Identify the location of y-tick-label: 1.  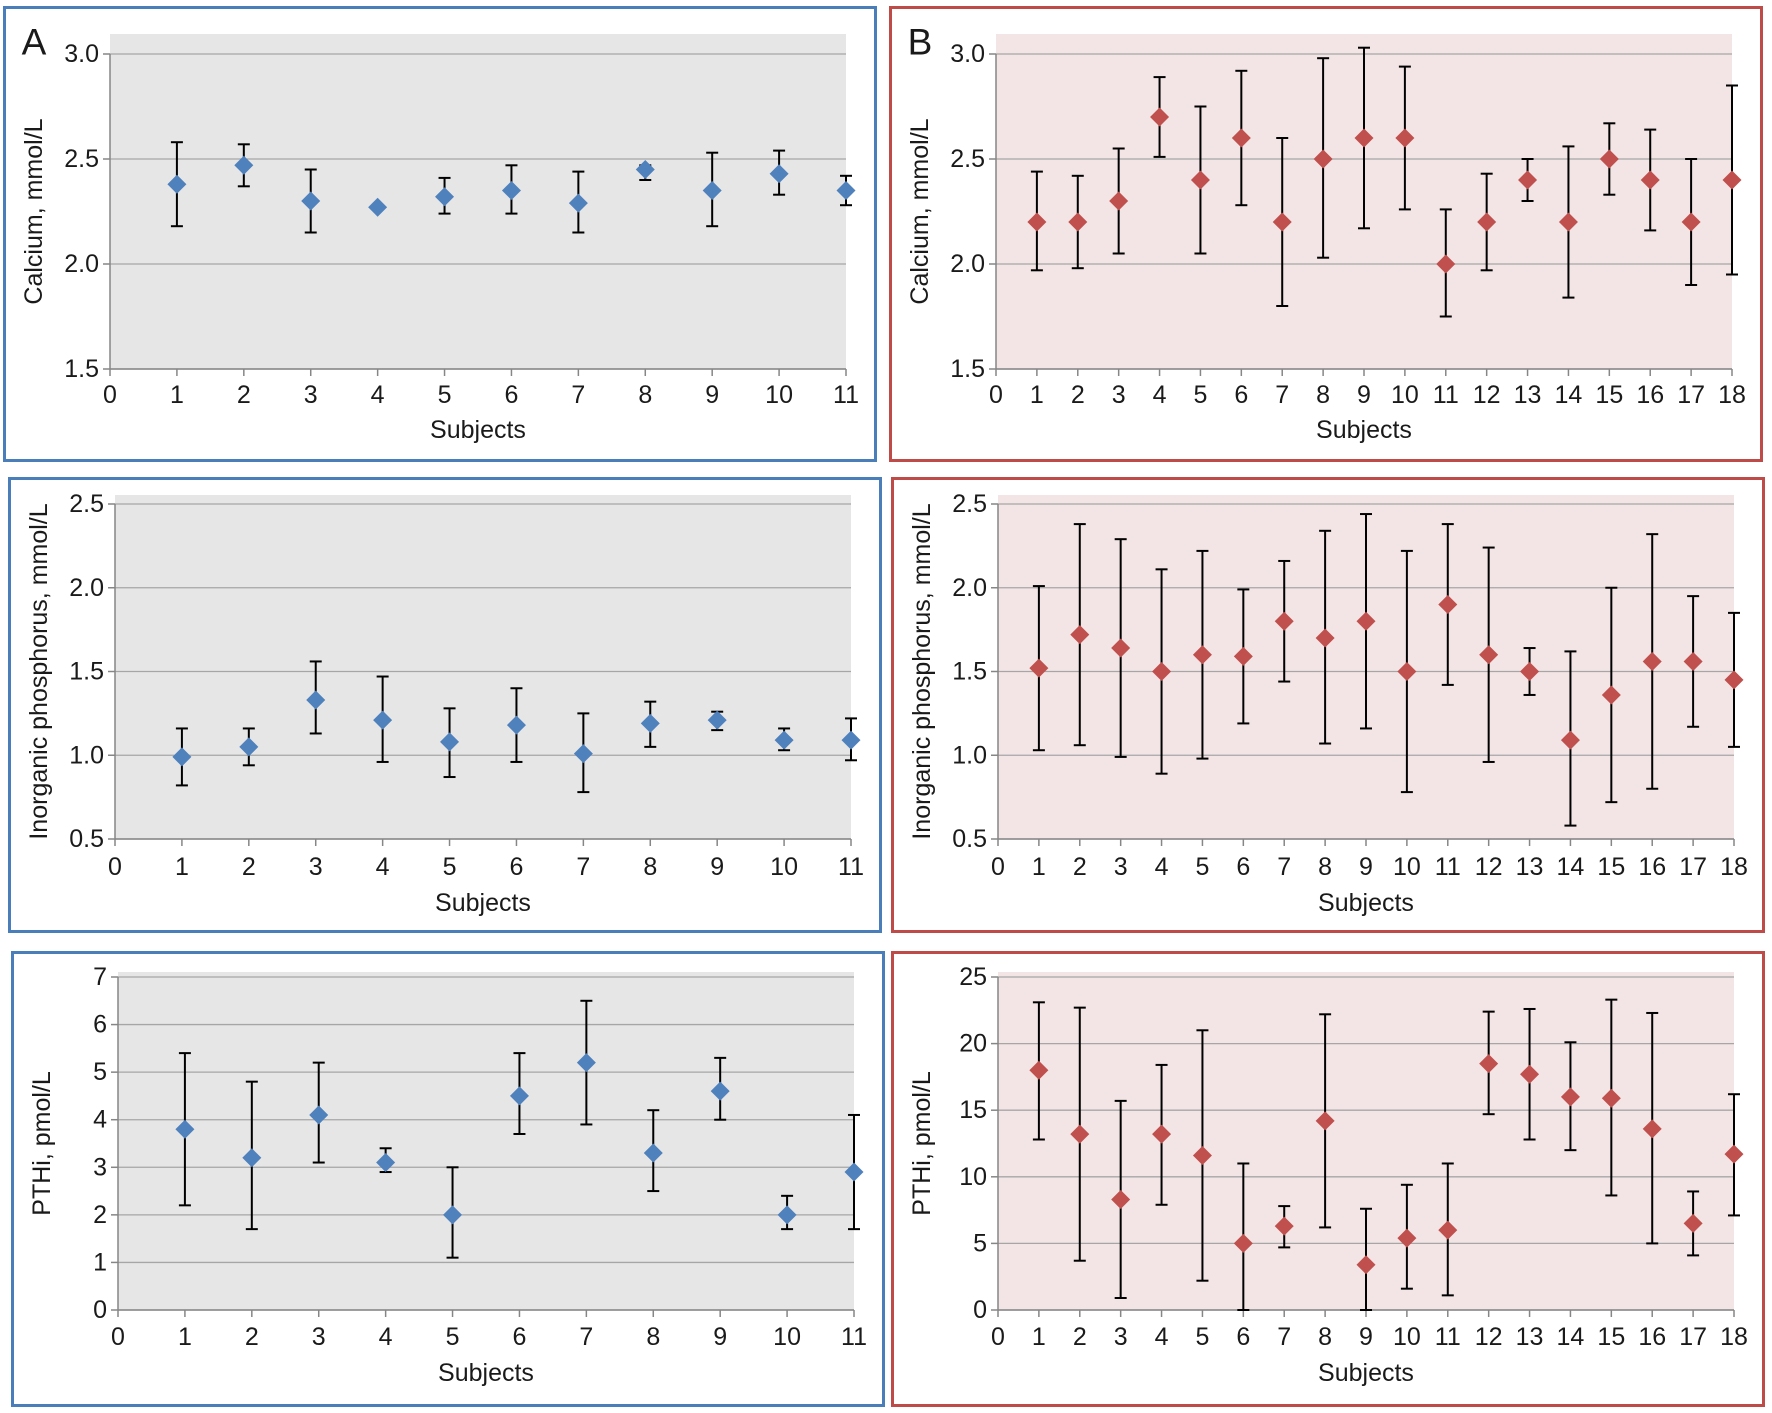
(100, 1262).